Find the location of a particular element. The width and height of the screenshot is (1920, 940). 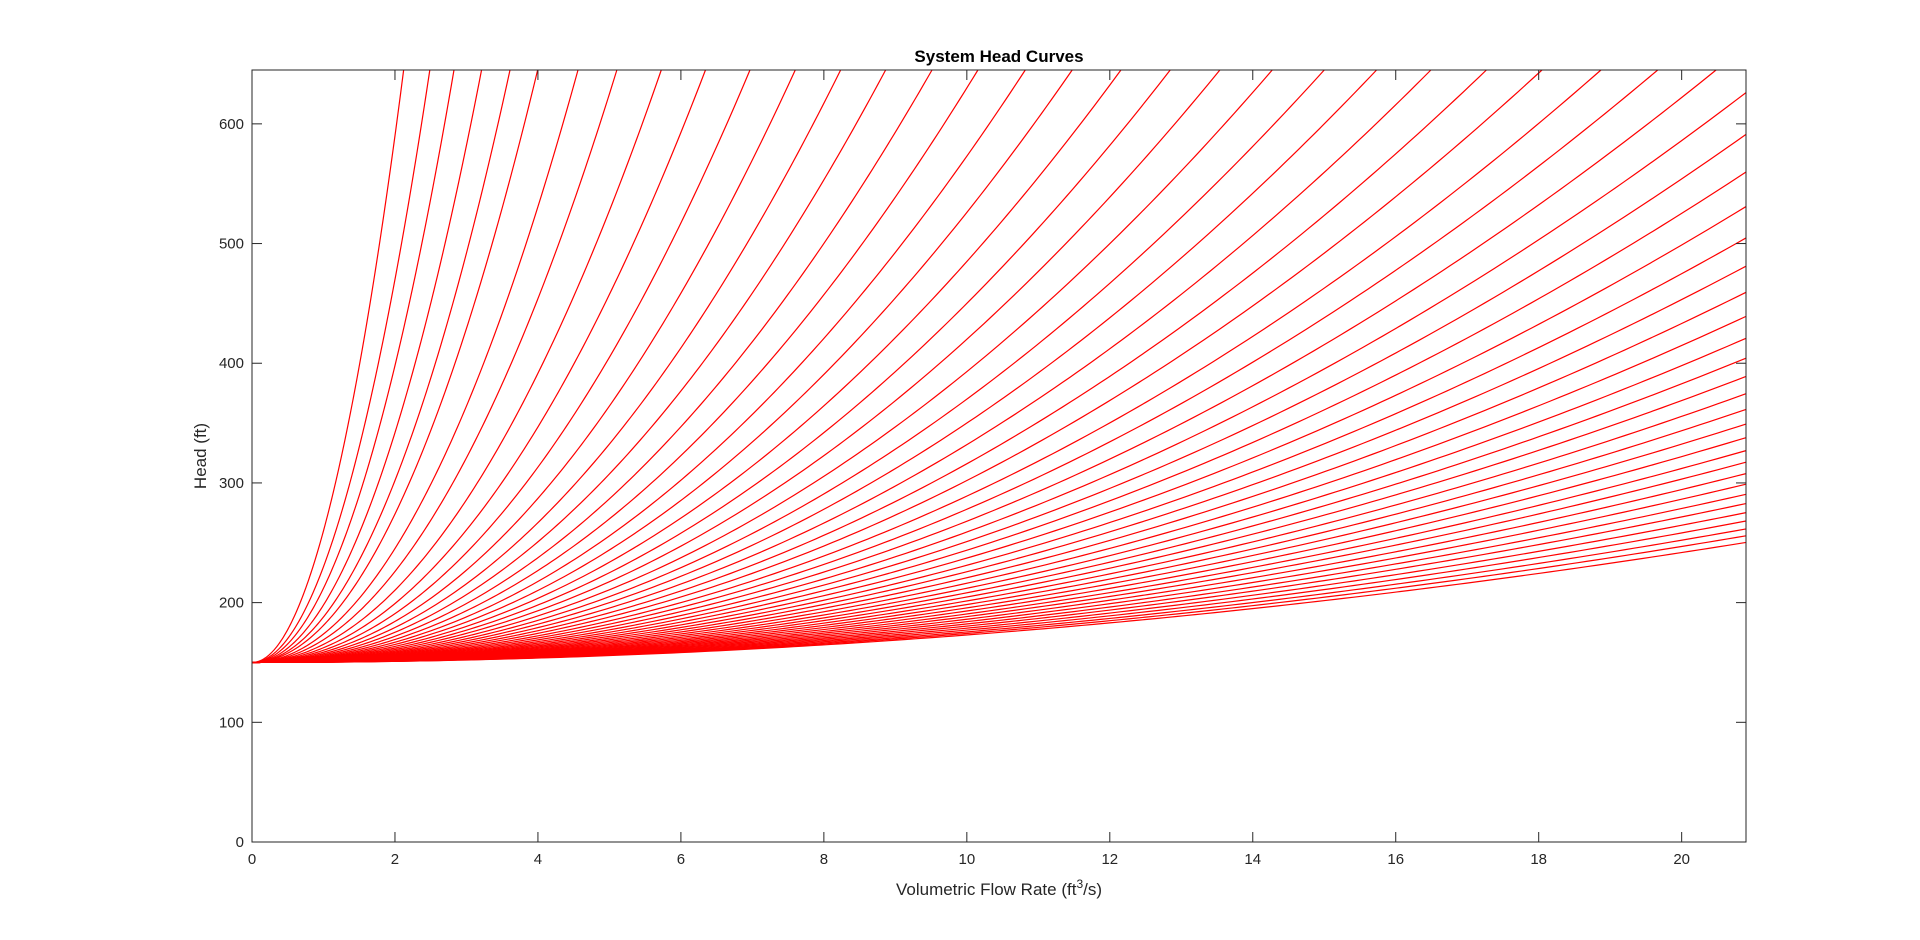

x-tick-label-20: 20 is located at coordinates (1681, 859).